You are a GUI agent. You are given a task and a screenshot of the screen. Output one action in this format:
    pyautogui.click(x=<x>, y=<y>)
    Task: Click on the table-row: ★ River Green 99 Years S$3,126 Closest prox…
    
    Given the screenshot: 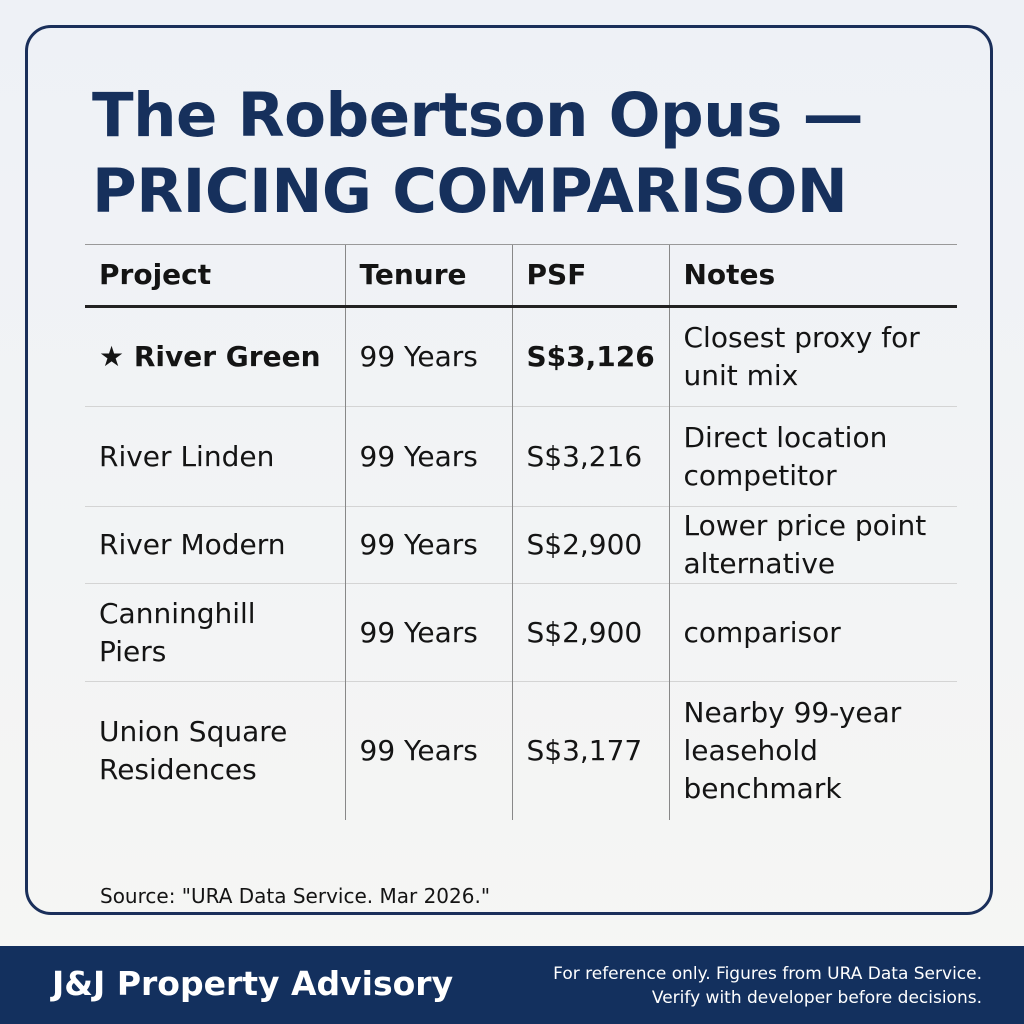 What is the action you would take?
    pyautogui.click(x=521, y=356)
    